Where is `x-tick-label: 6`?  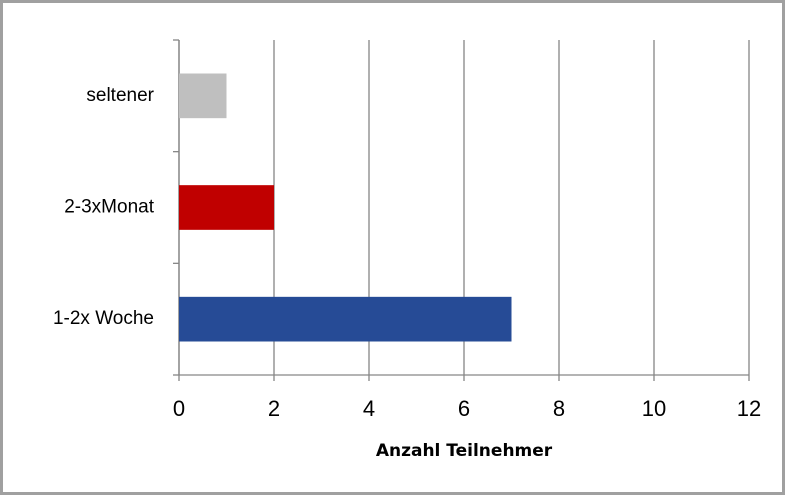 x-tick-label: 6 is located at coordinates (464, 408).